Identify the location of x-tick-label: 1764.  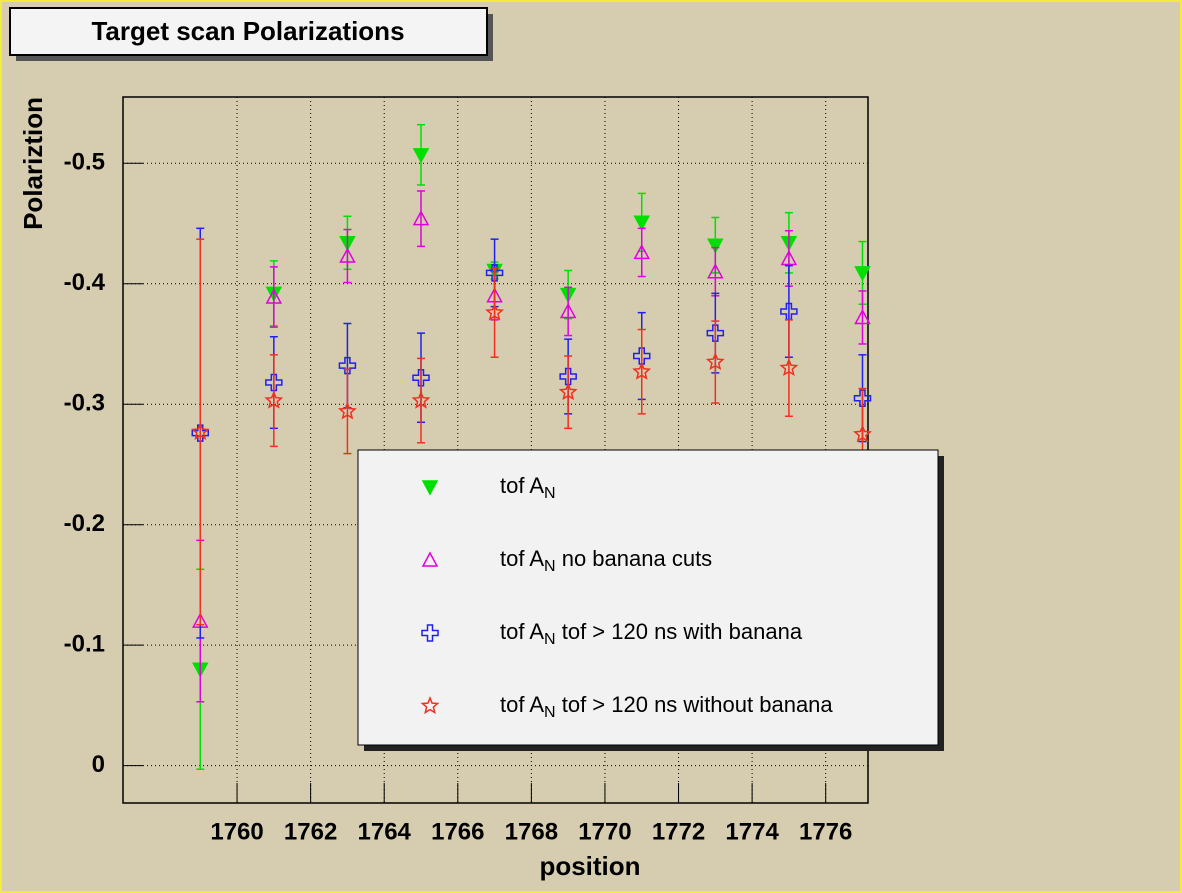
(385, 831).